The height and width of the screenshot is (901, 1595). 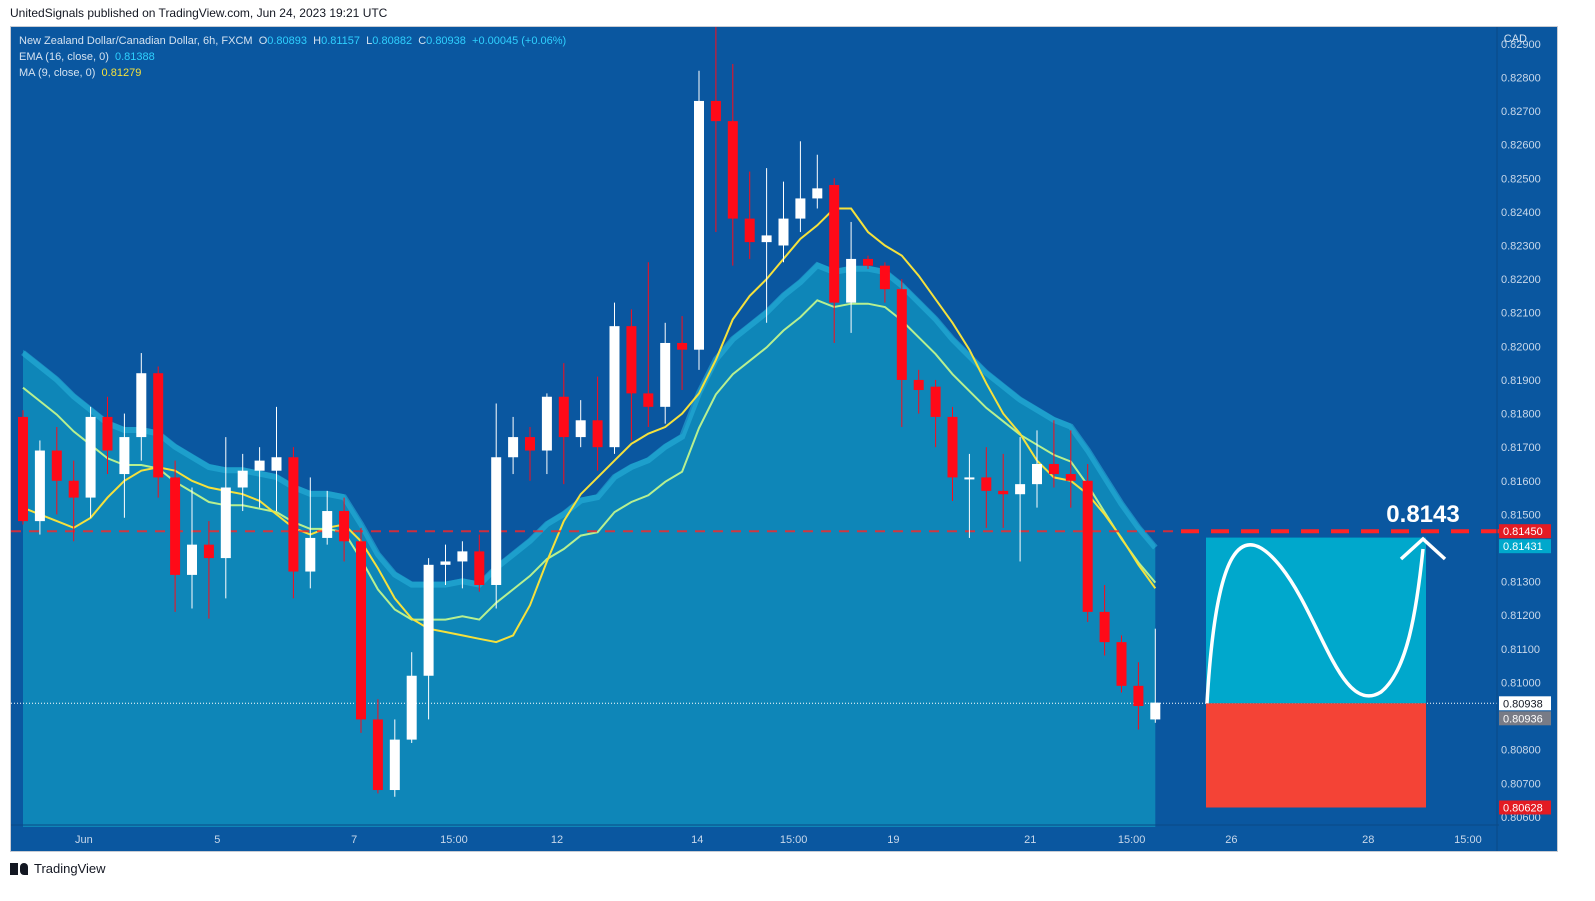 I want to click on y-tick-label: 0.82400, so click(x=1521, y=213).